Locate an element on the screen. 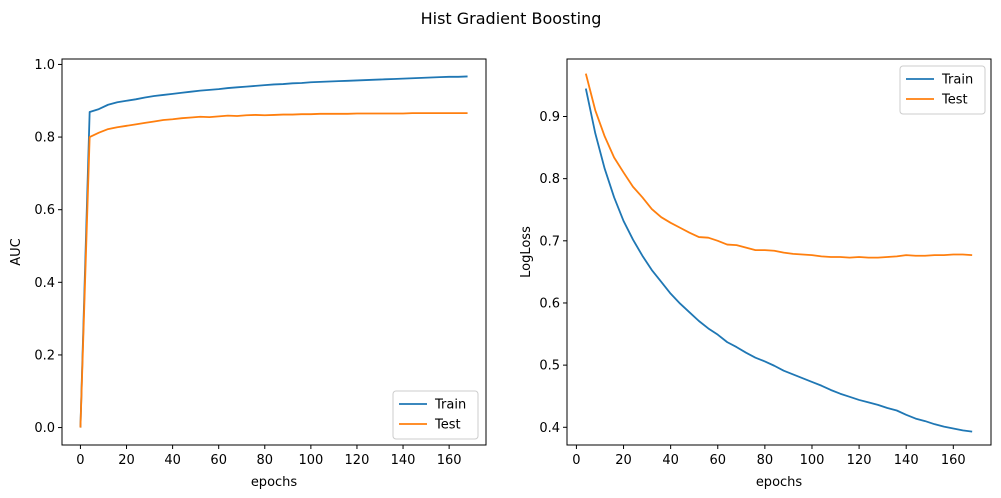 Image resolution: width=1001 pixels, height=498 pixels. logloss-x-axis-label: epochs is located at coordinates (779, 482).